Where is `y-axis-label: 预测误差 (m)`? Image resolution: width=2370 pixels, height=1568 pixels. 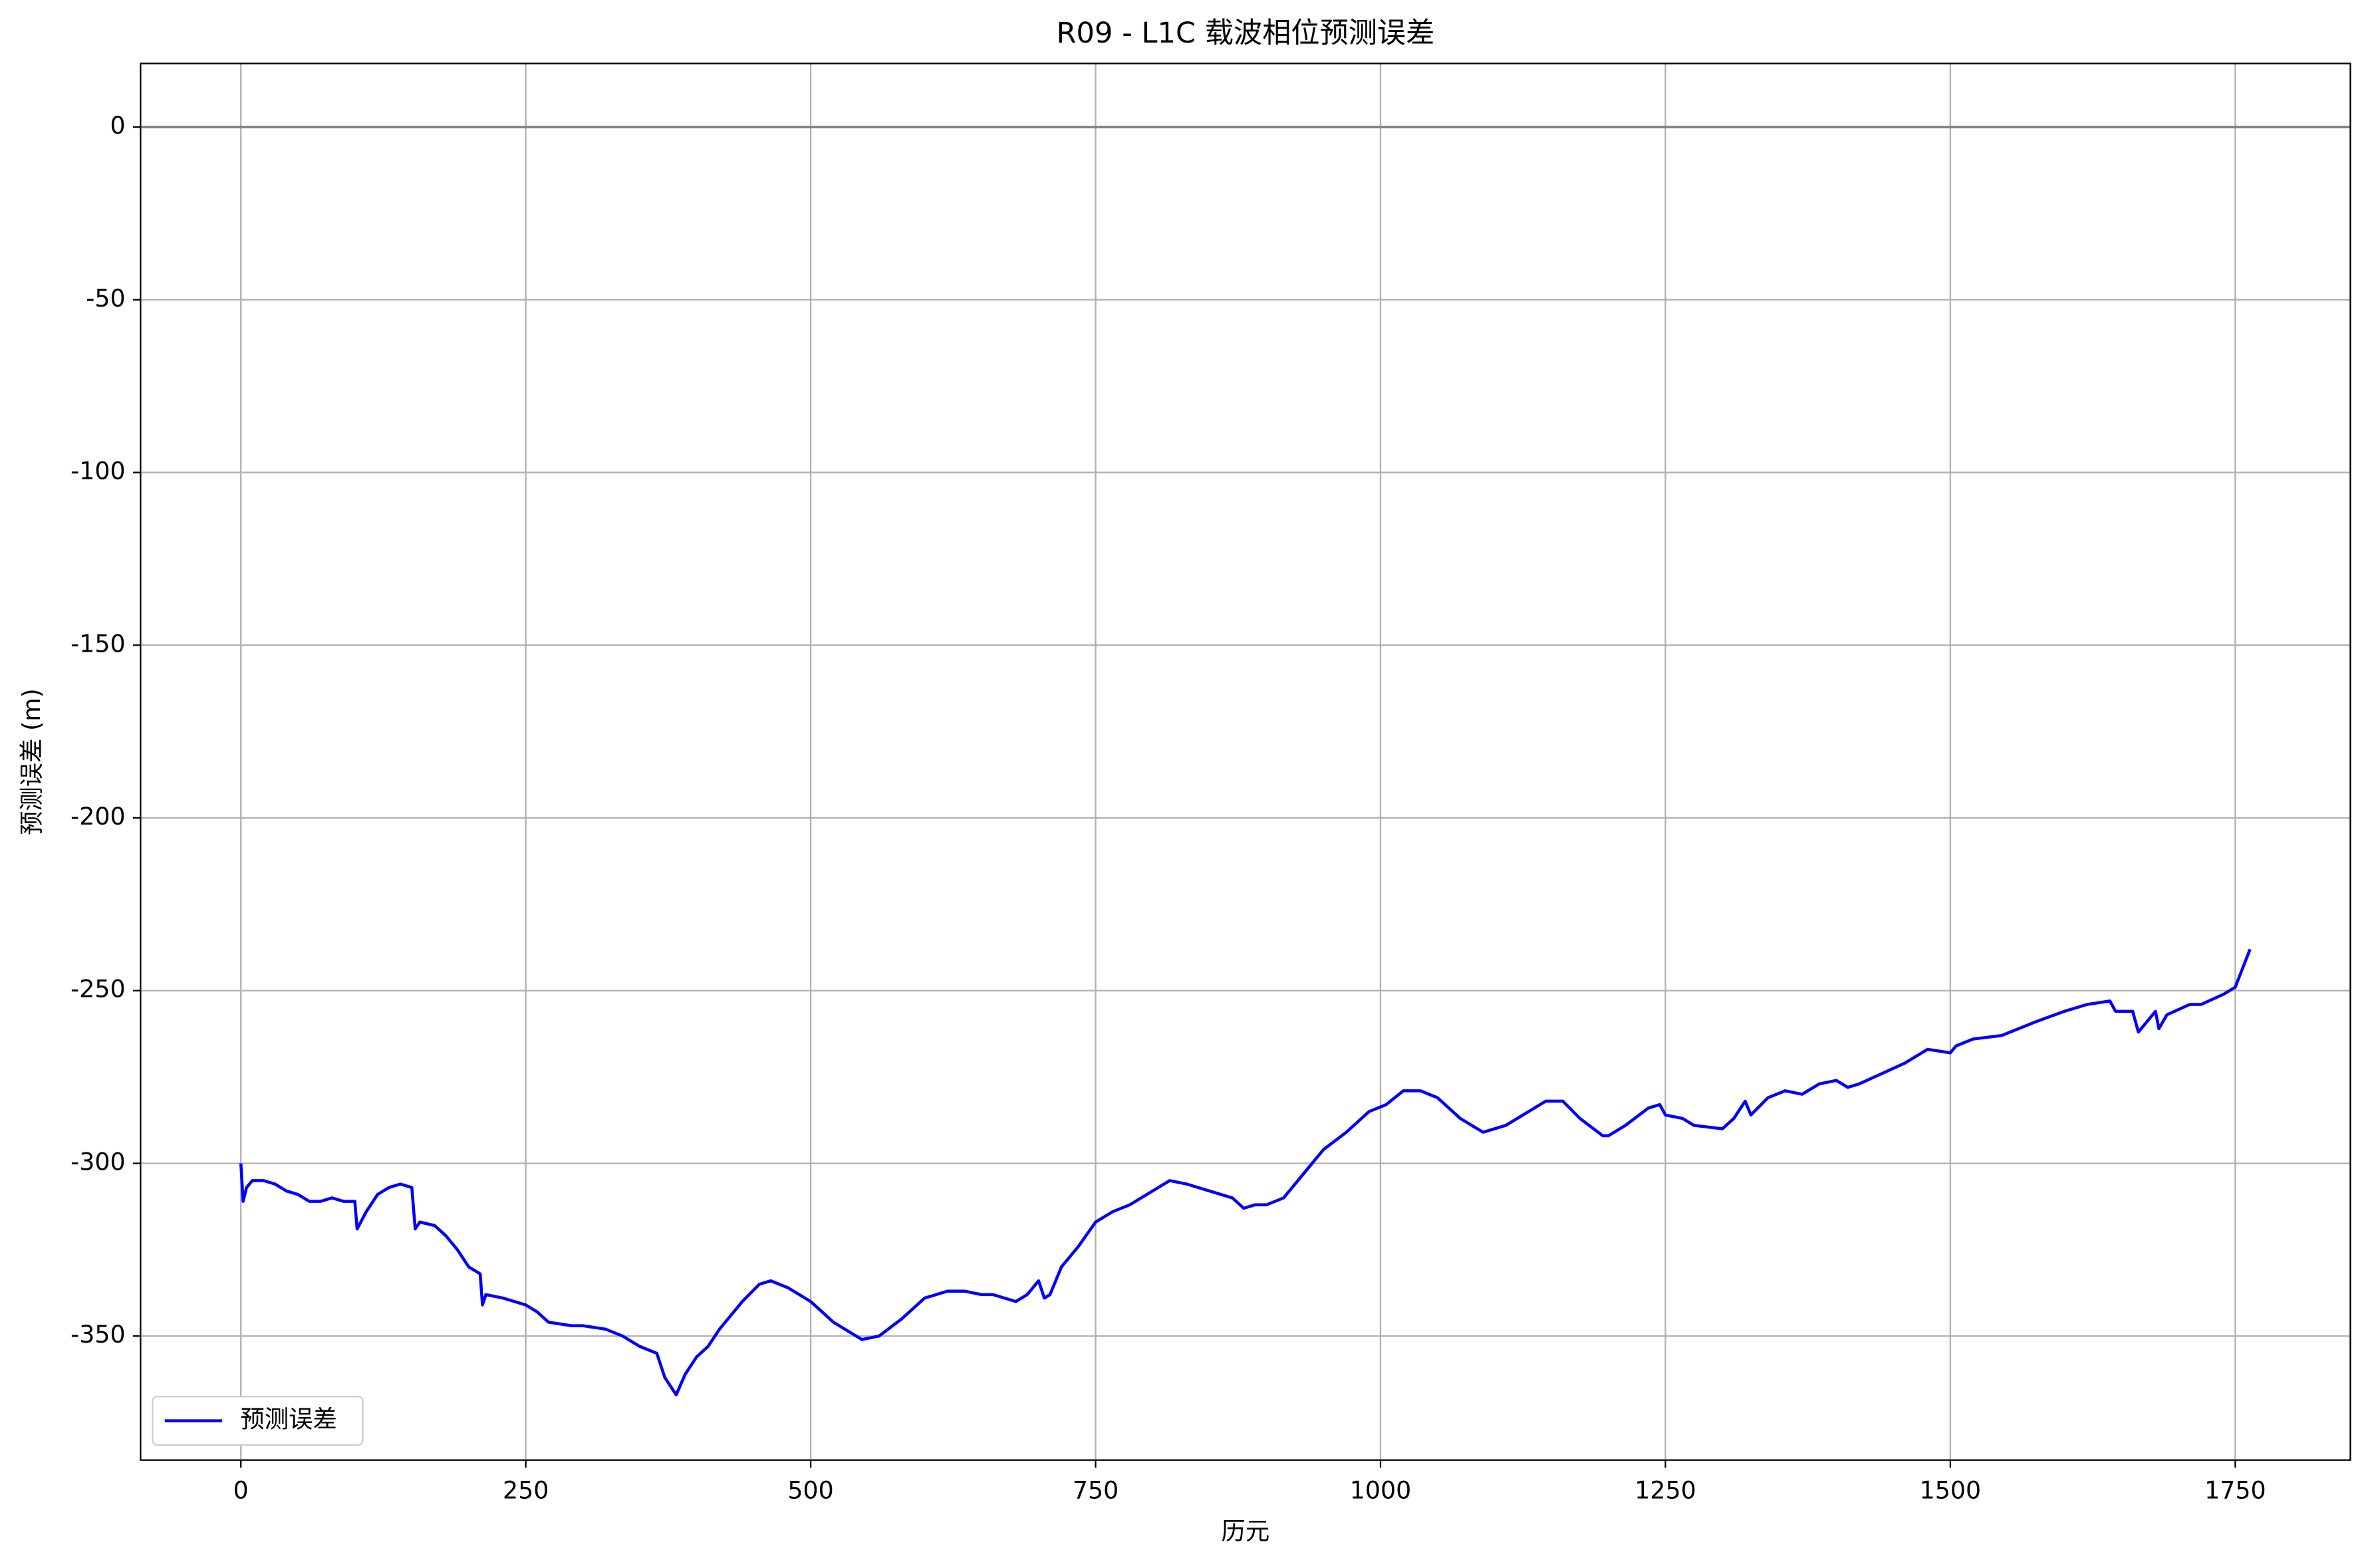
y-axis-label: 预测误差 (m) is located at coordinates (31, 761).